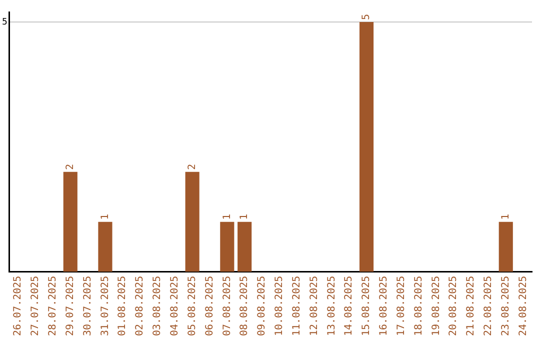  Describe the element at coordinates (227, 306) in the screenshot. I see `x-tick-label: 07.08.2025` at that location.